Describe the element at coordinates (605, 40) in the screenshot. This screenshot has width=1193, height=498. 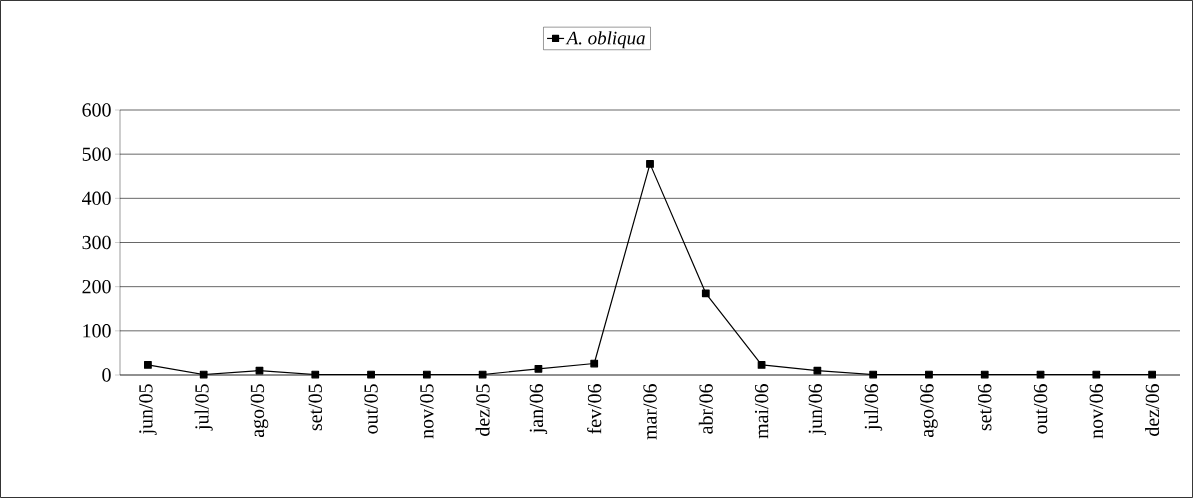
I see `legend-label: A. obliqua` at that location.